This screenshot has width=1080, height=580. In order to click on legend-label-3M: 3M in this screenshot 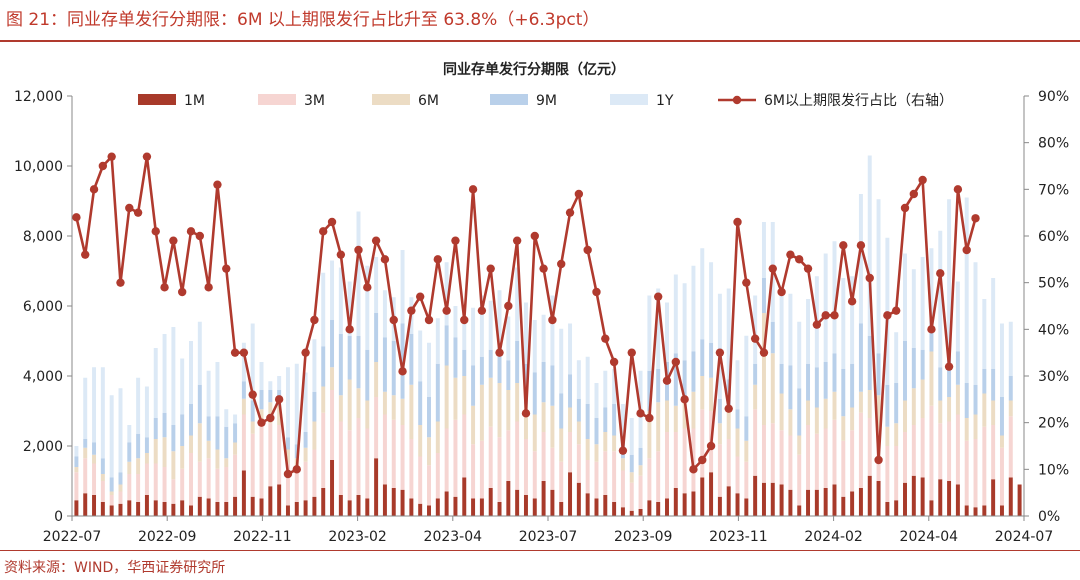, I will do `click(314, 101)`.